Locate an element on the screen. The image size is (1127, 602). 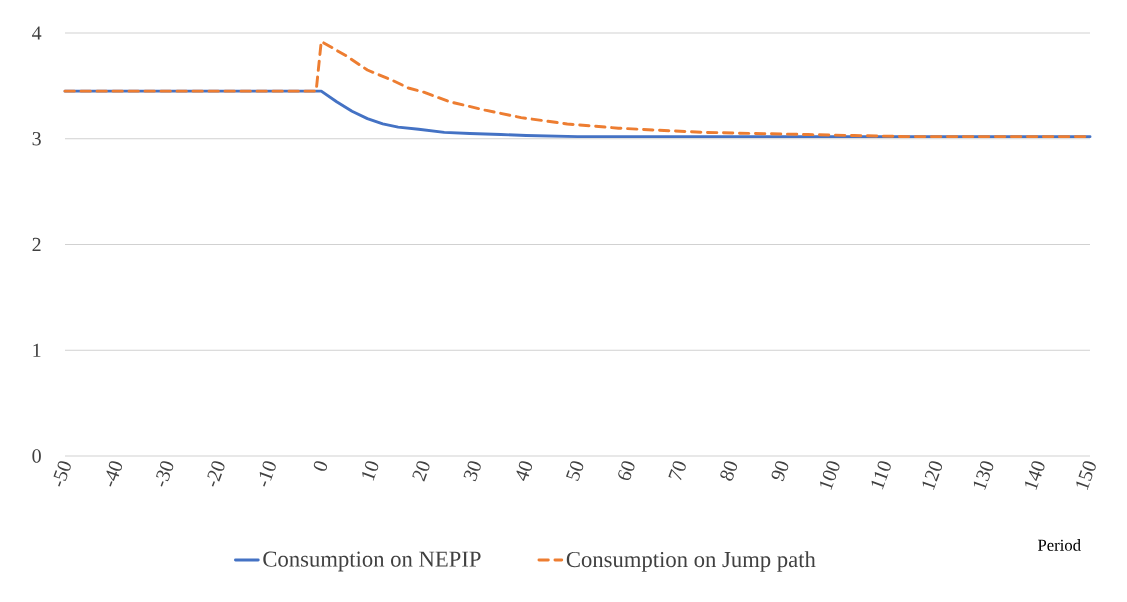
x-tick-label: 150 is located at coordinates (1086, 476).